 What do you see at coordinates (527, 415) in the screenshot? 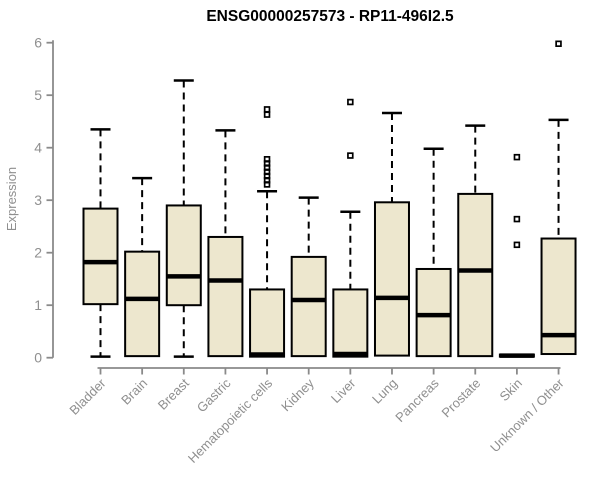
I see `x-category-label-unknown-other: Unknown / Other` at bounding box center [527, 415].